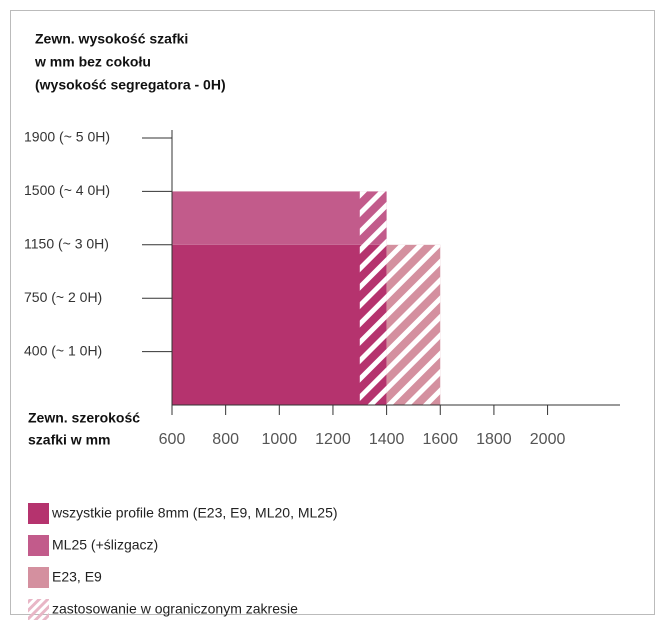 The image size is (665, 631). What do you see at coordinates (111, 39) in the screenshot?
I see `title-line: Zewn. wysokość szafki` at bounding box center [111, 39].